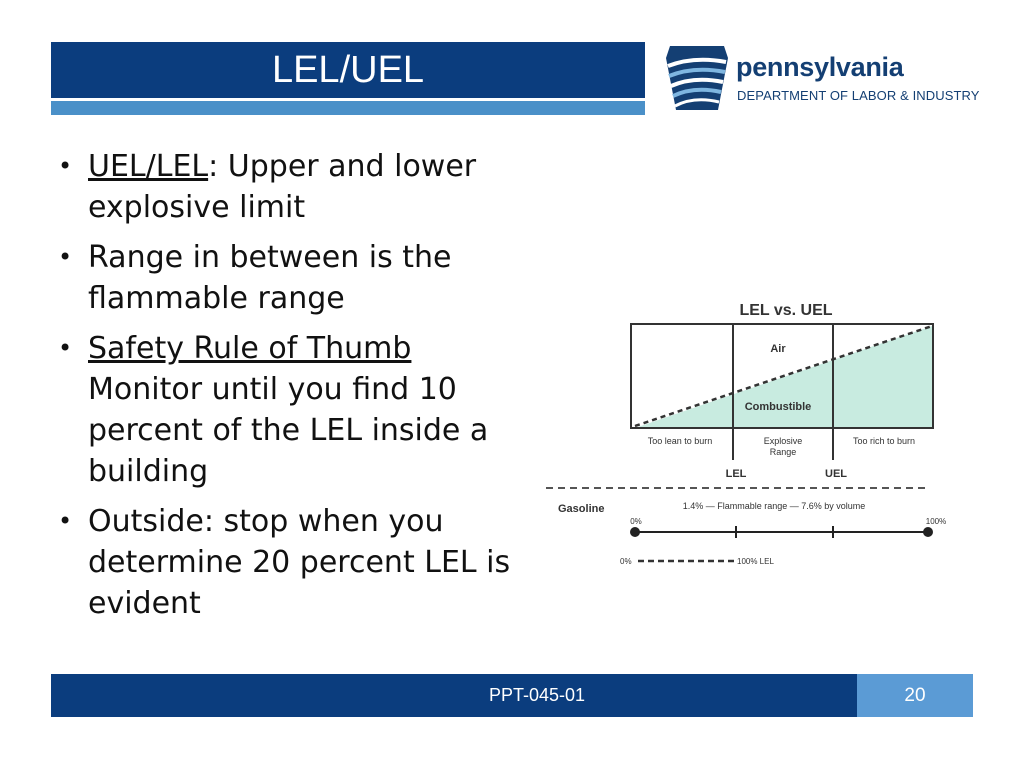  Describe the element at coordinates (836, 474) in the screenshot. I see `uel-marker-label: UEL` at that location.